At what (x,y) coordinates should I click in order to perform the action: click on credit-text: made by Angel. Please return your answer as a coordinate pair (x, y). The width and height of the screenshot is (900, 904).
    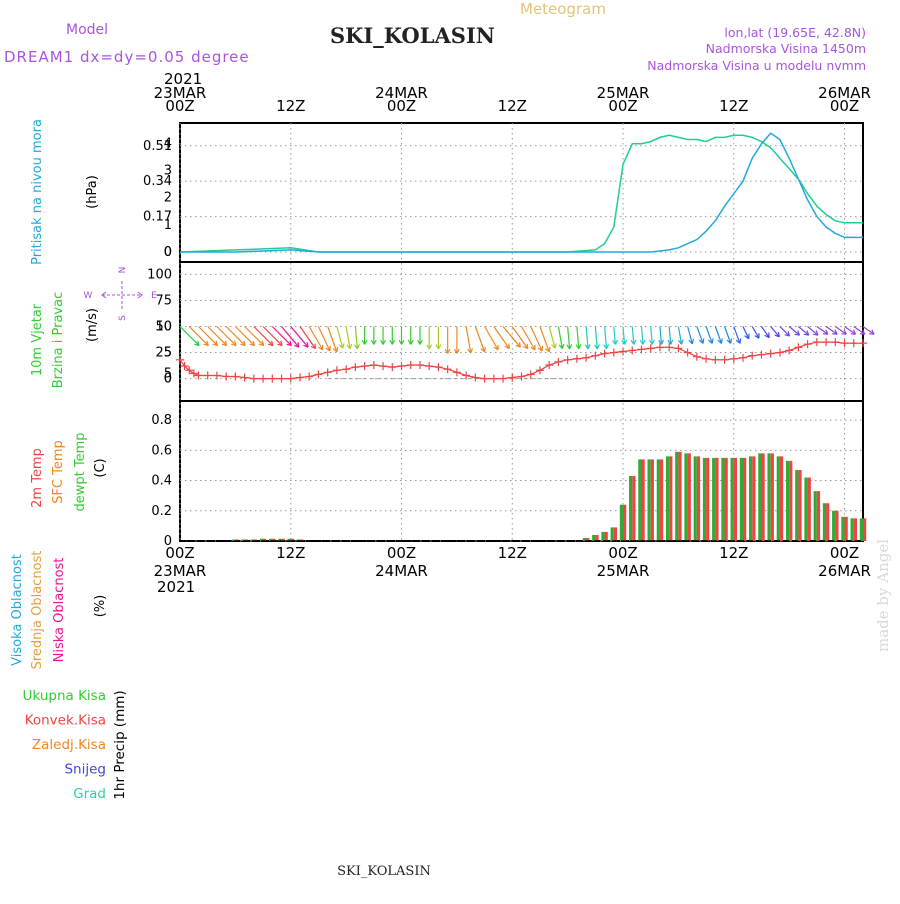
    Looking at the image, I should click on (883, 595).